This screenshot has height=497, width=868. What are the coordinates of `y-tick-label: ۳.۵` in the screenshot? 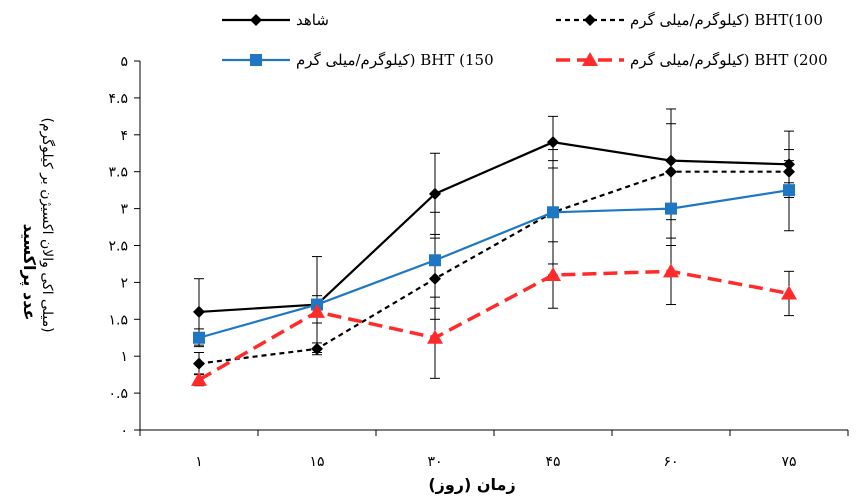 It's located at (119, 173).